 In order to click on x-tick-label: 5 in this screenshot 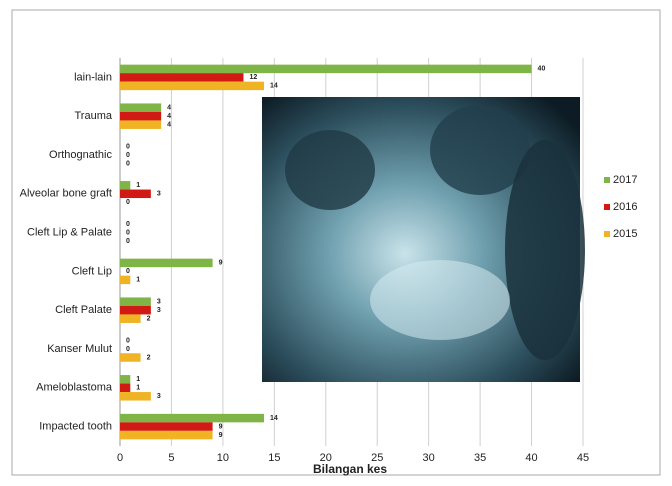, I will do `click(171, 458)`.